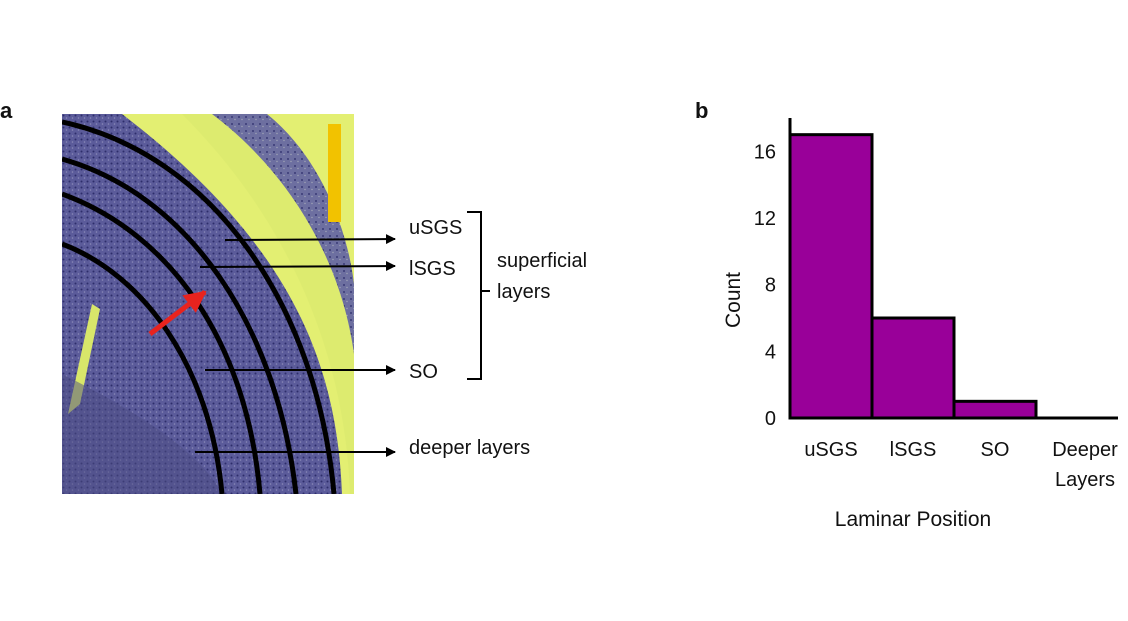 The width and height of the screenshot is (1128, 621). What do you see at coordinates (6, 110) in the screenshot?
I see `panel-a-label: a` at bounding box center [6, 110].